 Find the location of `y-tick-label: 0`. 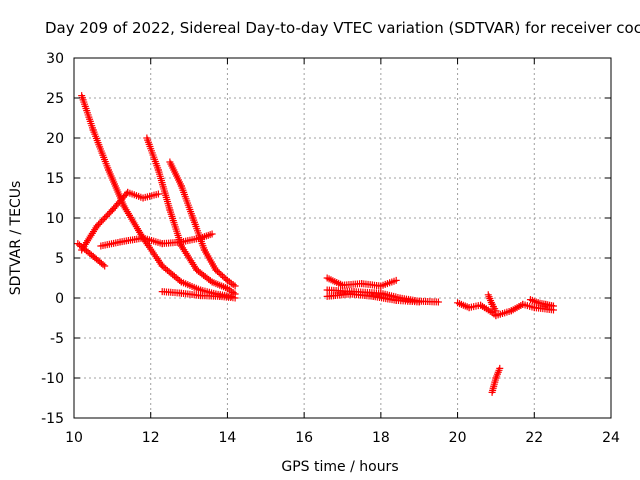

y-tick-label: 0 is located at coordinates (59, 299).